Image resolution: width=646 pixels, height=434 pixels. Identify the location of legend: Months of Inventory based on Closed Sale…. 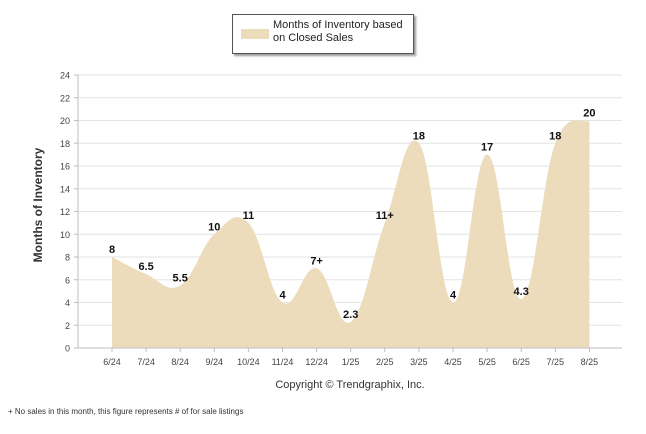
(323, 34).